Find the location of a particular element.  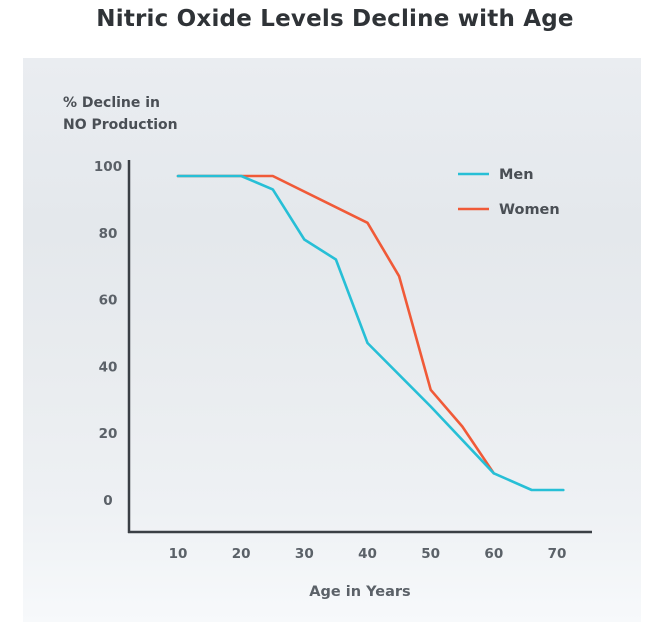

y-tick-labels: 0 20 40 60 80 100 is located at coordinates (108, 334).